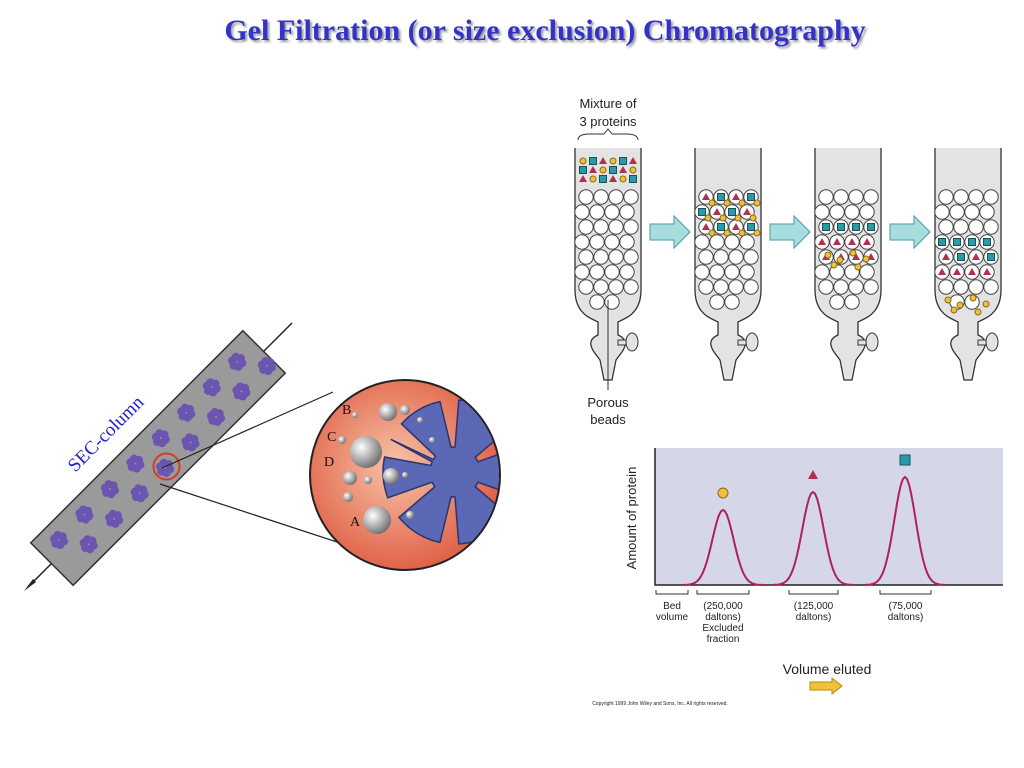 The height and width of the screenshot is (768, 1024). I want to click on axes, so click(828, 517).